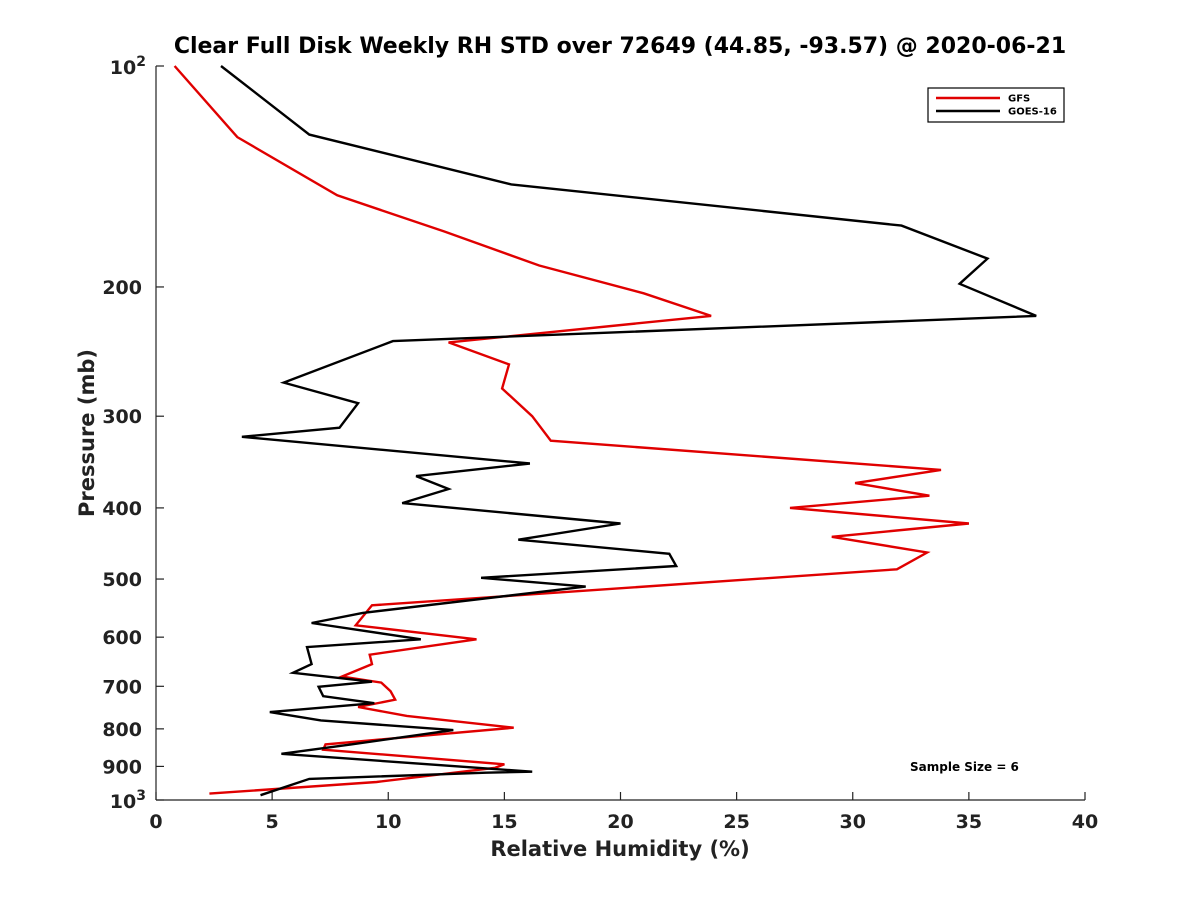 Image resolution: width=1200 pixels, height=900 pixels. I want to click on y-tick-label: 900, so click(122, 767).